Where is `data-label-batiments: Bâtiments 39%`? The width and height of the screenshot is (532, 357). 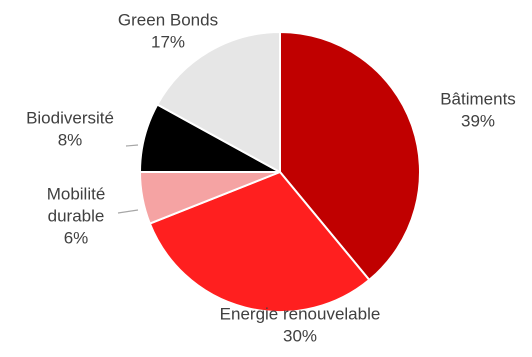
data-label-batiments: Bâtiments 39% is located at coordinates (478, 109).